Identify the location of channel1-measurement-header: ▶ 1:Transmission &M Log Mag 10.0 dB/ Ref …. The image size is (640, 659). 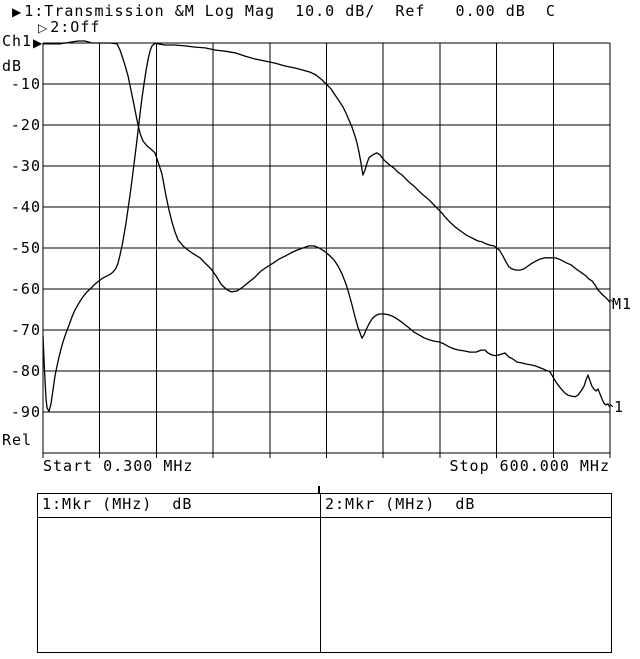
(284, 11).